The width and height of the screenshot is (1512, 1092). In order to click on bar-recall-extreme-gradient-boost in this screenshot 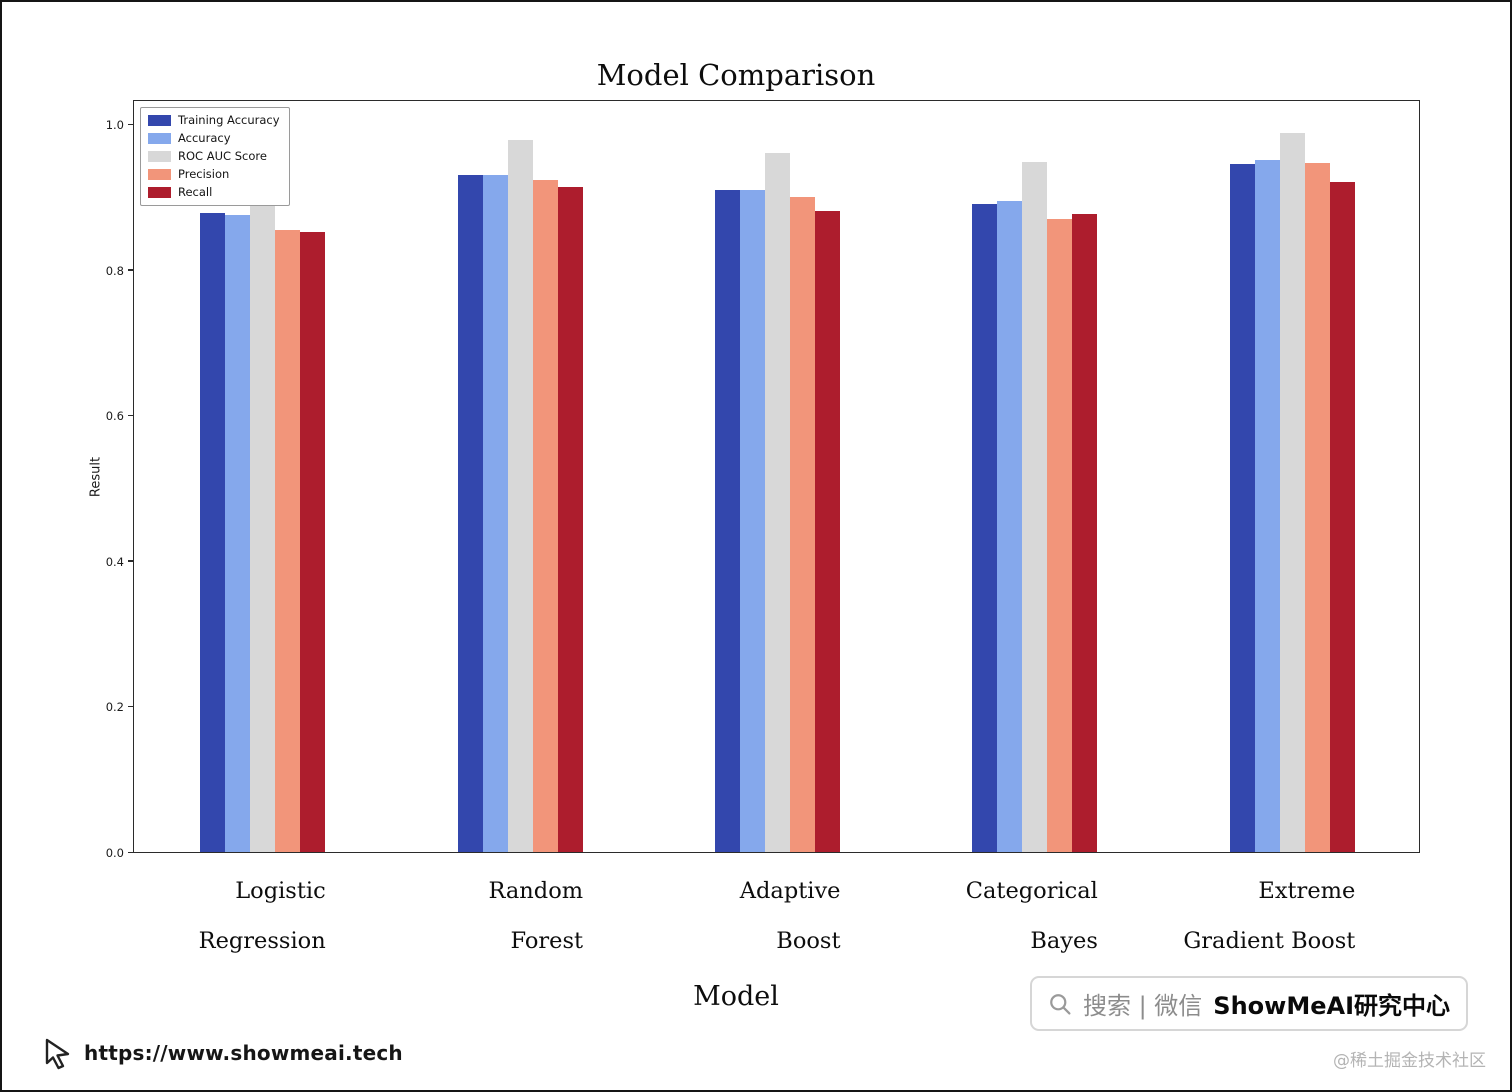, I will do `click(1342, 516)`.